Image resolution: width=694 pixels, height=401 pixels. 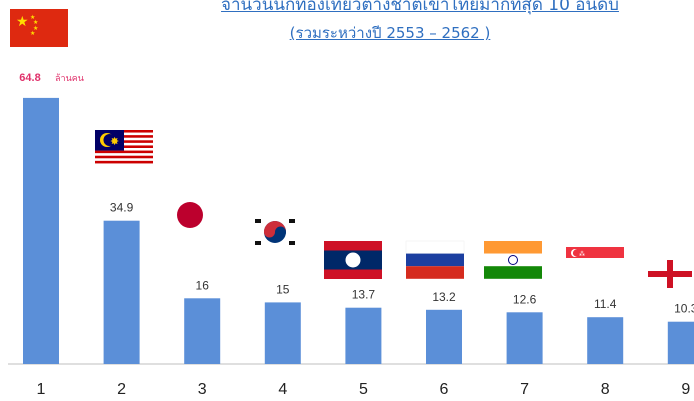 I want to click on malaysia-flag-icon: ✸, so click(x=124, y=148).